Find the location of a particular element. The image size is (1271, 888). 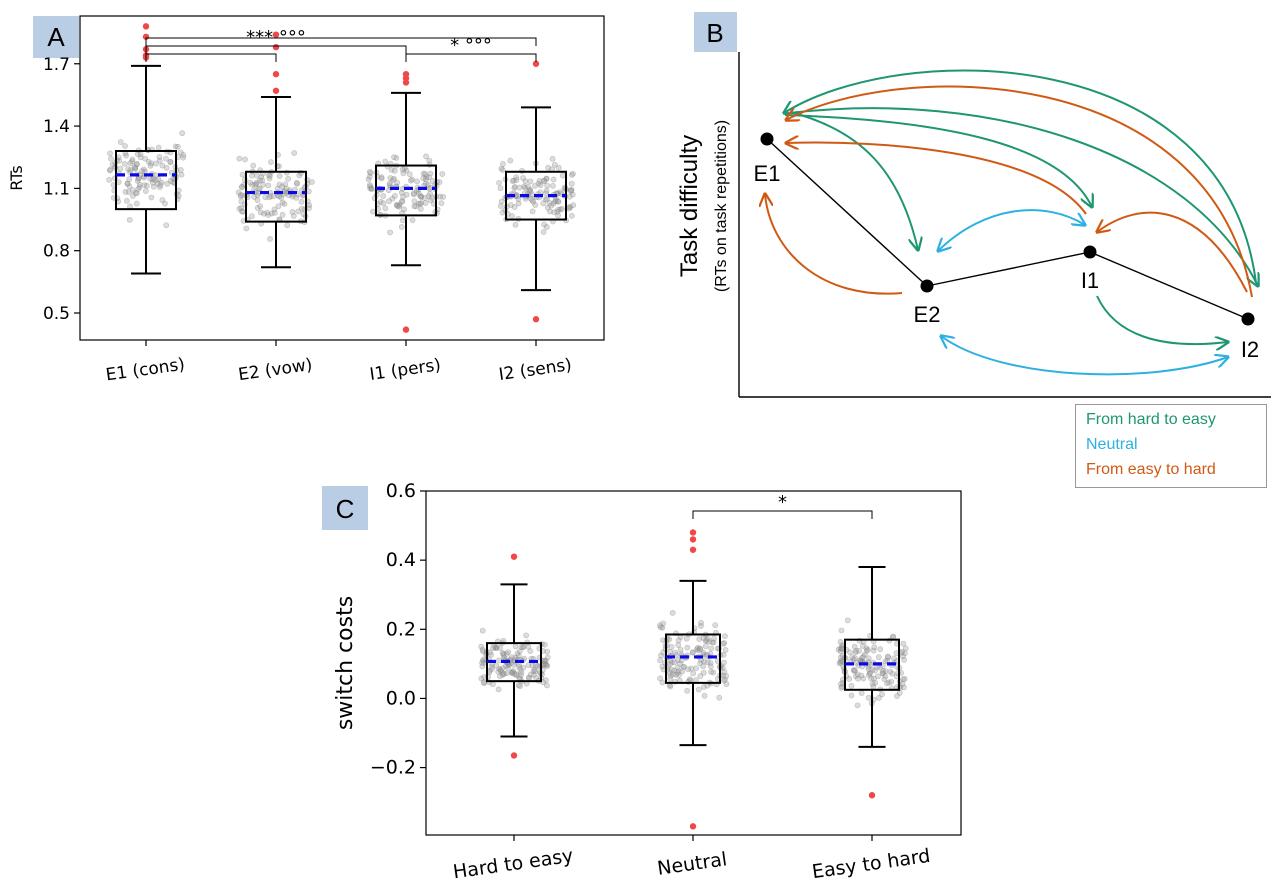

node-i2-label: I2 is located at coordinates (1250, 349).